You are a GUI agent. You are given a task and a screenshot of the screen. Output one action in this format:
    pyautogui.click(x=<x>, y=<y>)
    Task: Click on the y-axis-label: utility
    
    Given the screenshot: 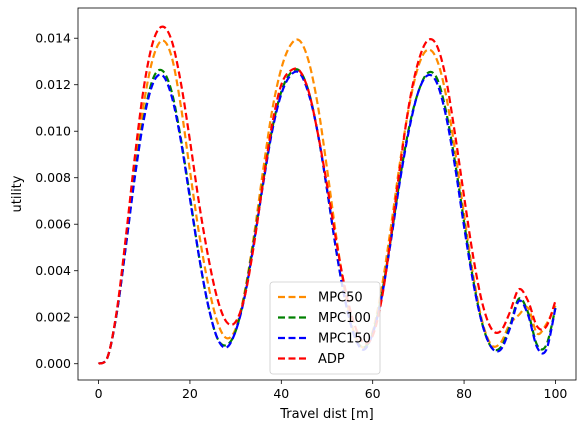 What is the action you would take?
    pyautogui.click(x=17, y=193)
    